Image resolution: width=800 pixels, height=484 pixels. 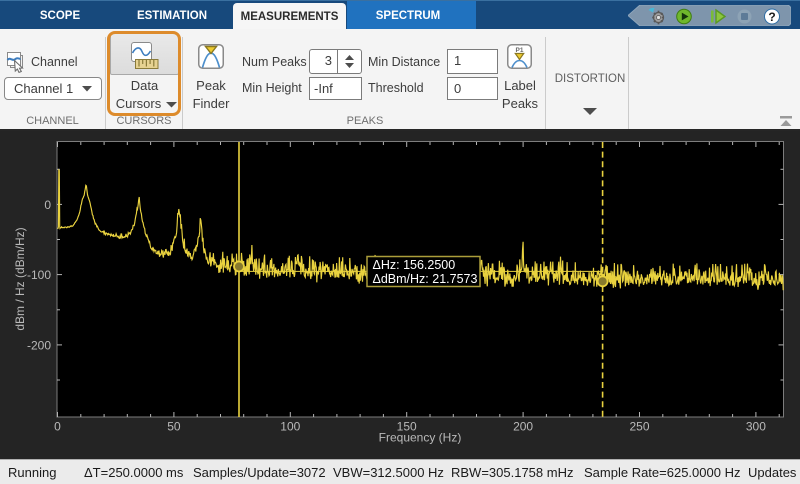 I want to click on svg-text: -100, so click(x=39, y=275).